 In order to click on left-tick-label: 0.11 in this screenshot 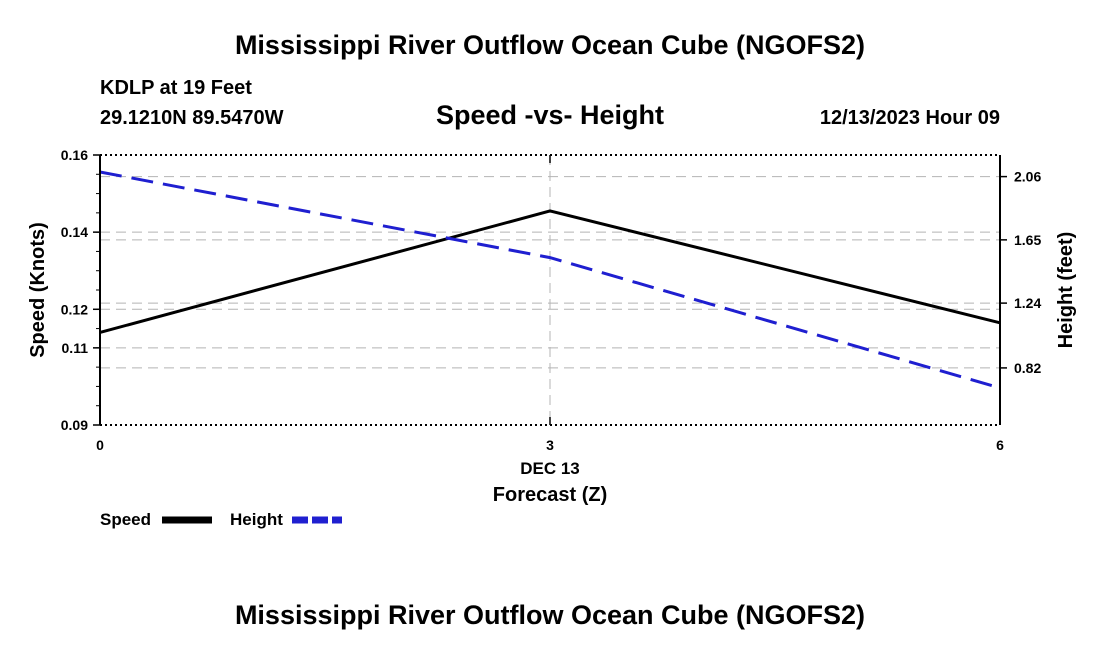, I will do `click(75, 348)`.